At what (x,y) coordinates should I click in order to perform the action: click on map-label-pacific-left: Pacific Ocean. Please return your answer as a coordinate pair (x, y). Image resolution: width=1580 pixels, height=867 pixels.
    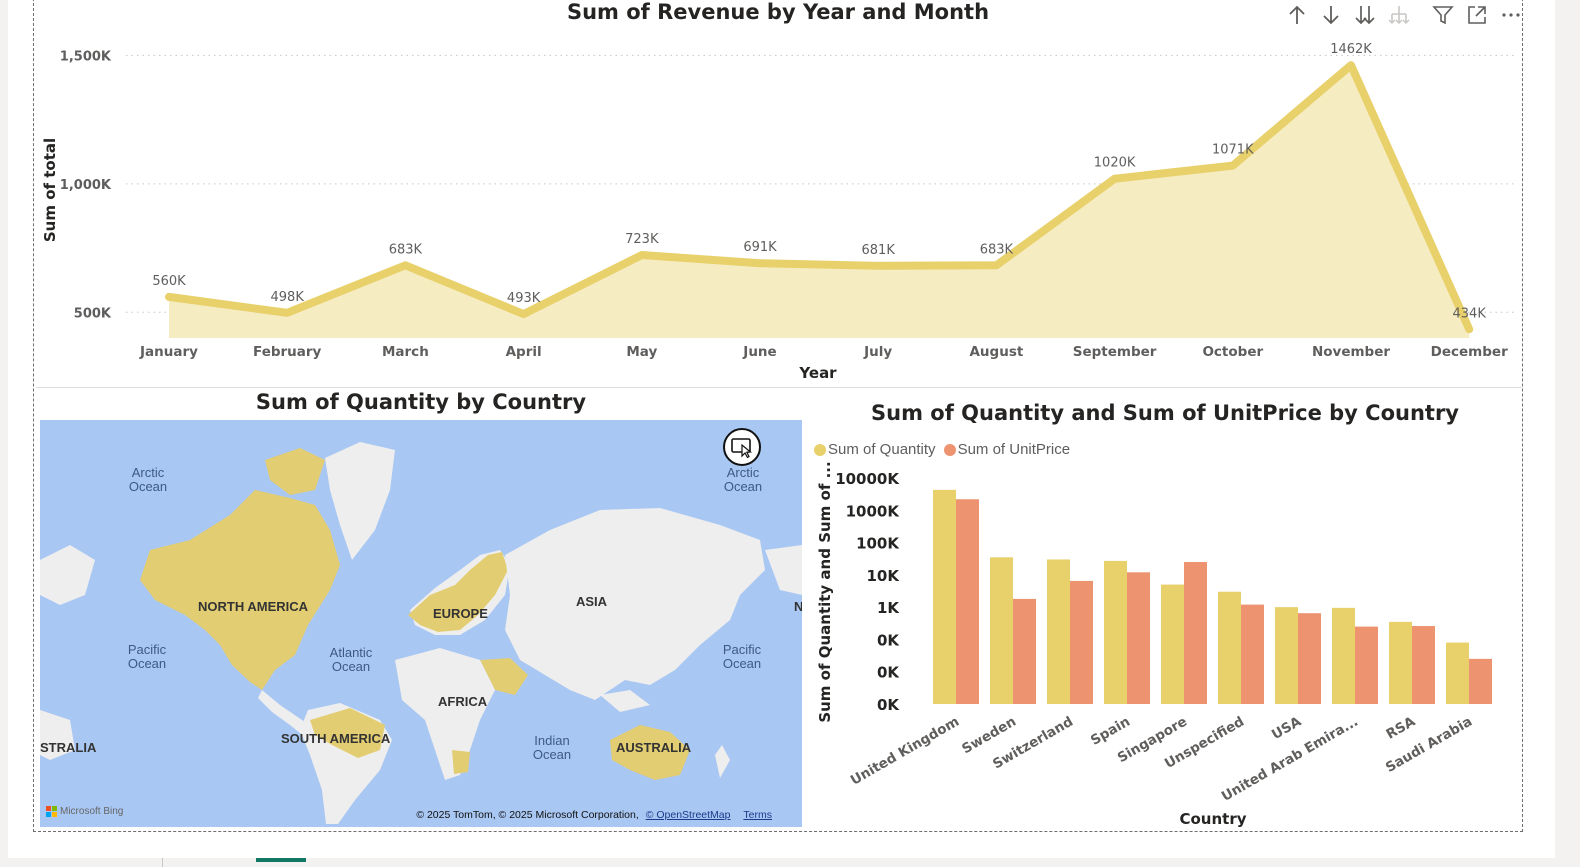
    Looking at the image, I should click on (147, 656).